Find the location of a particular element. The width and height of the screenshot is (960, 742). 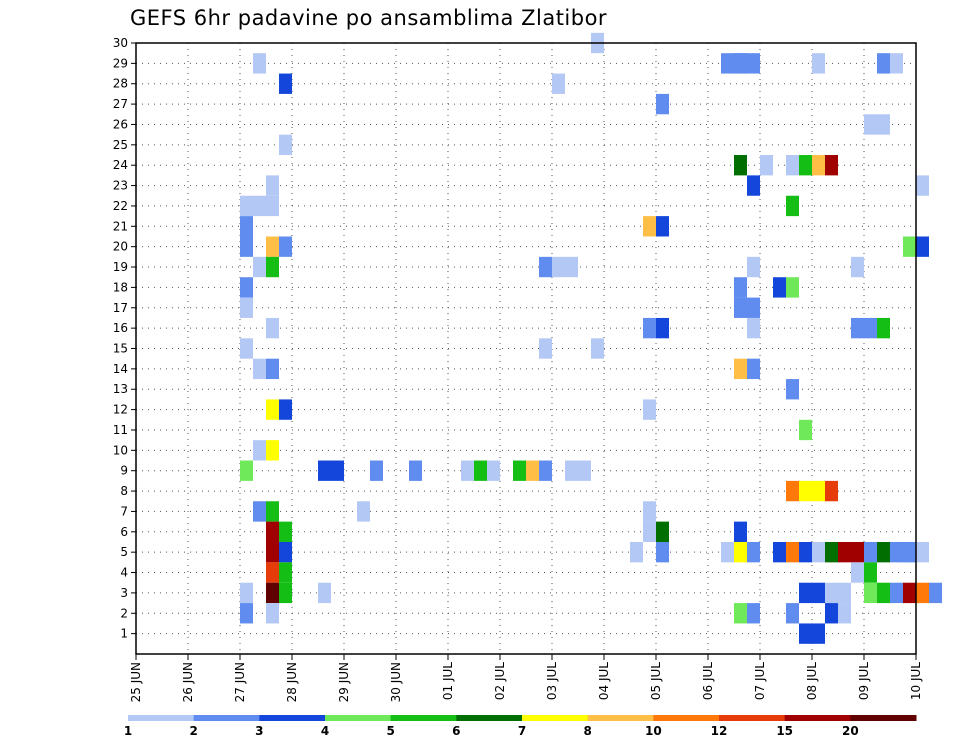

y-tick-label: 20 is located at coordinates (120, 247).